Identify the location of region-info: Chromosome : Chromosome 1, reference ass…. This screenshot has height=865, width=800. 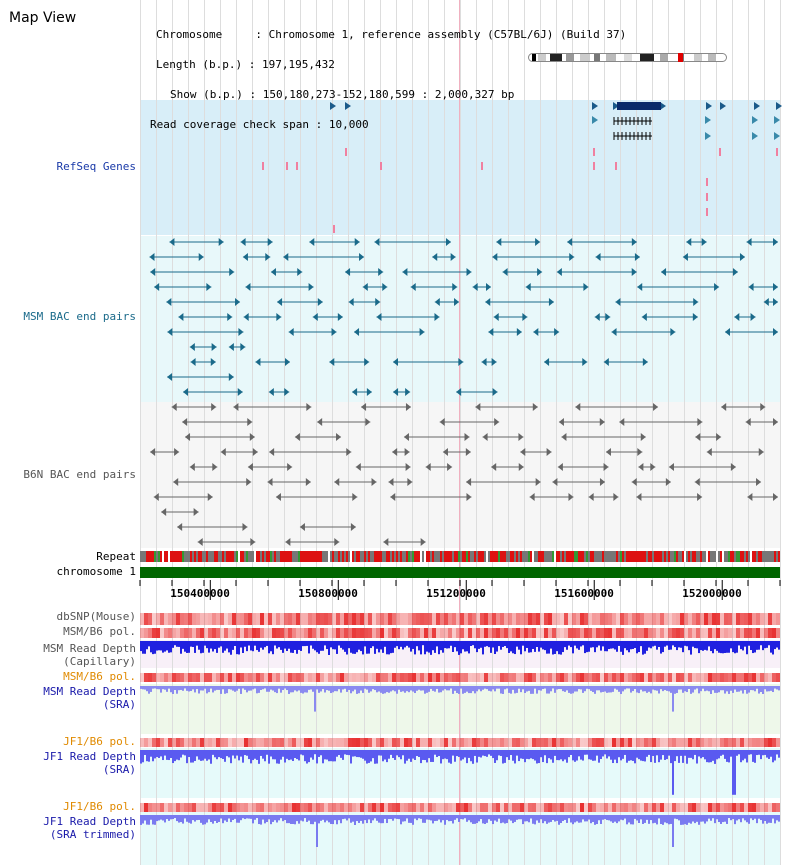
(388, 79).